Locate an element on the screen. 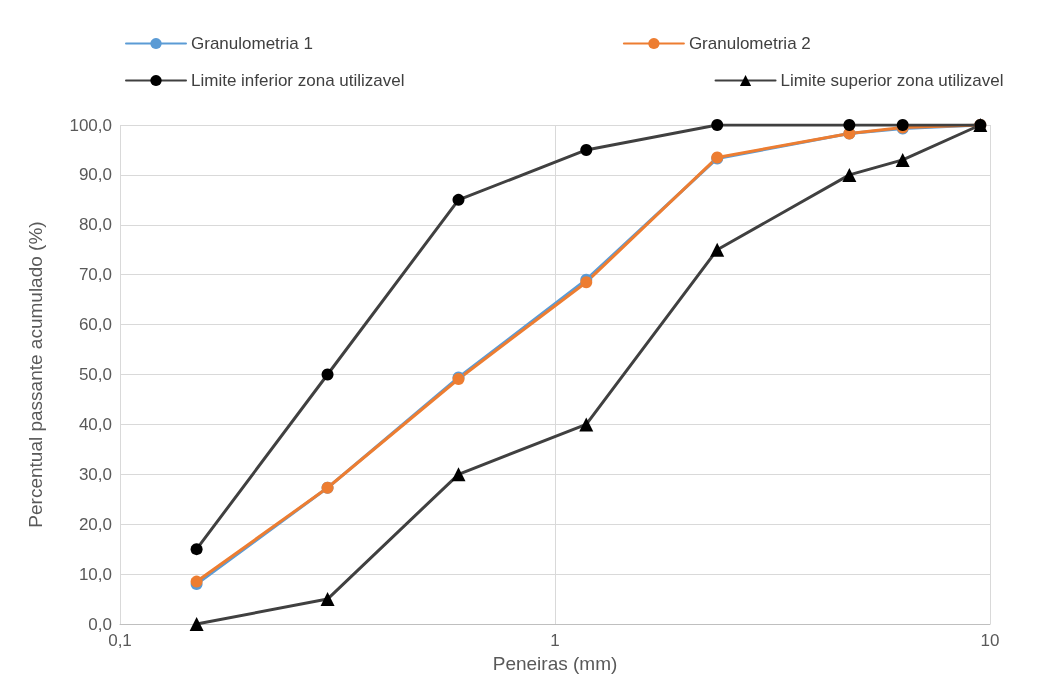 The height and width of the screenshot is (690, 1054). legend-label: Granulometria 1 is located at coordinates (252, 43).